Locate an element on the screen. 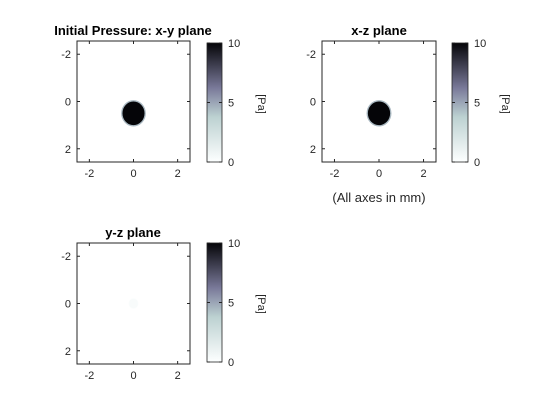  y-tick-label-xy-1: 0 is located at coordinates (68, 103).